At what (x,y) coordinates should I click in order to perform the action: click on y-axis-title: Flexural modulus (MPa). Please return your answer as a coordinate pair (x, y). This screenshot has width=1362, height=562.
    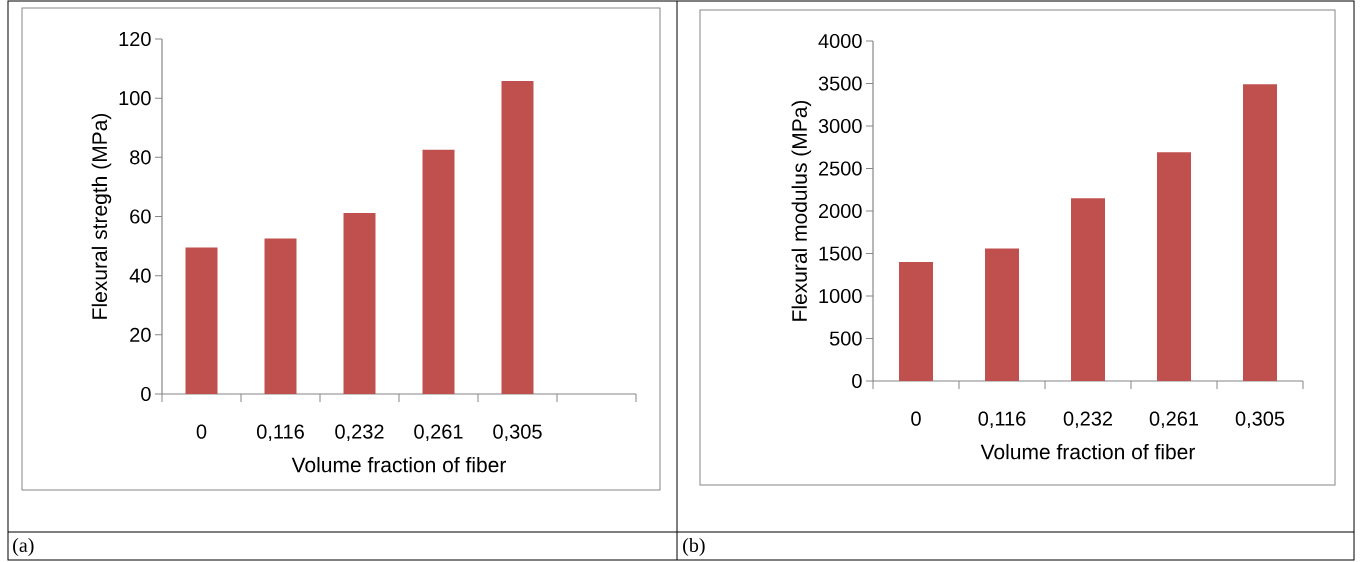
    Looking at the image, I should click on (801, 210).